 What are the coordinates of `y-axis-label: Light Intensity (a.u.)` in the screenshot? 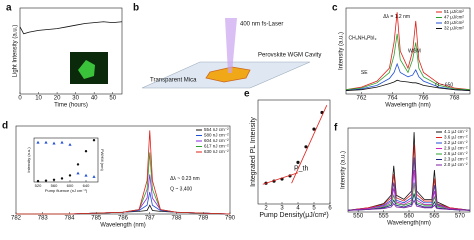 It's located at (16, 51).